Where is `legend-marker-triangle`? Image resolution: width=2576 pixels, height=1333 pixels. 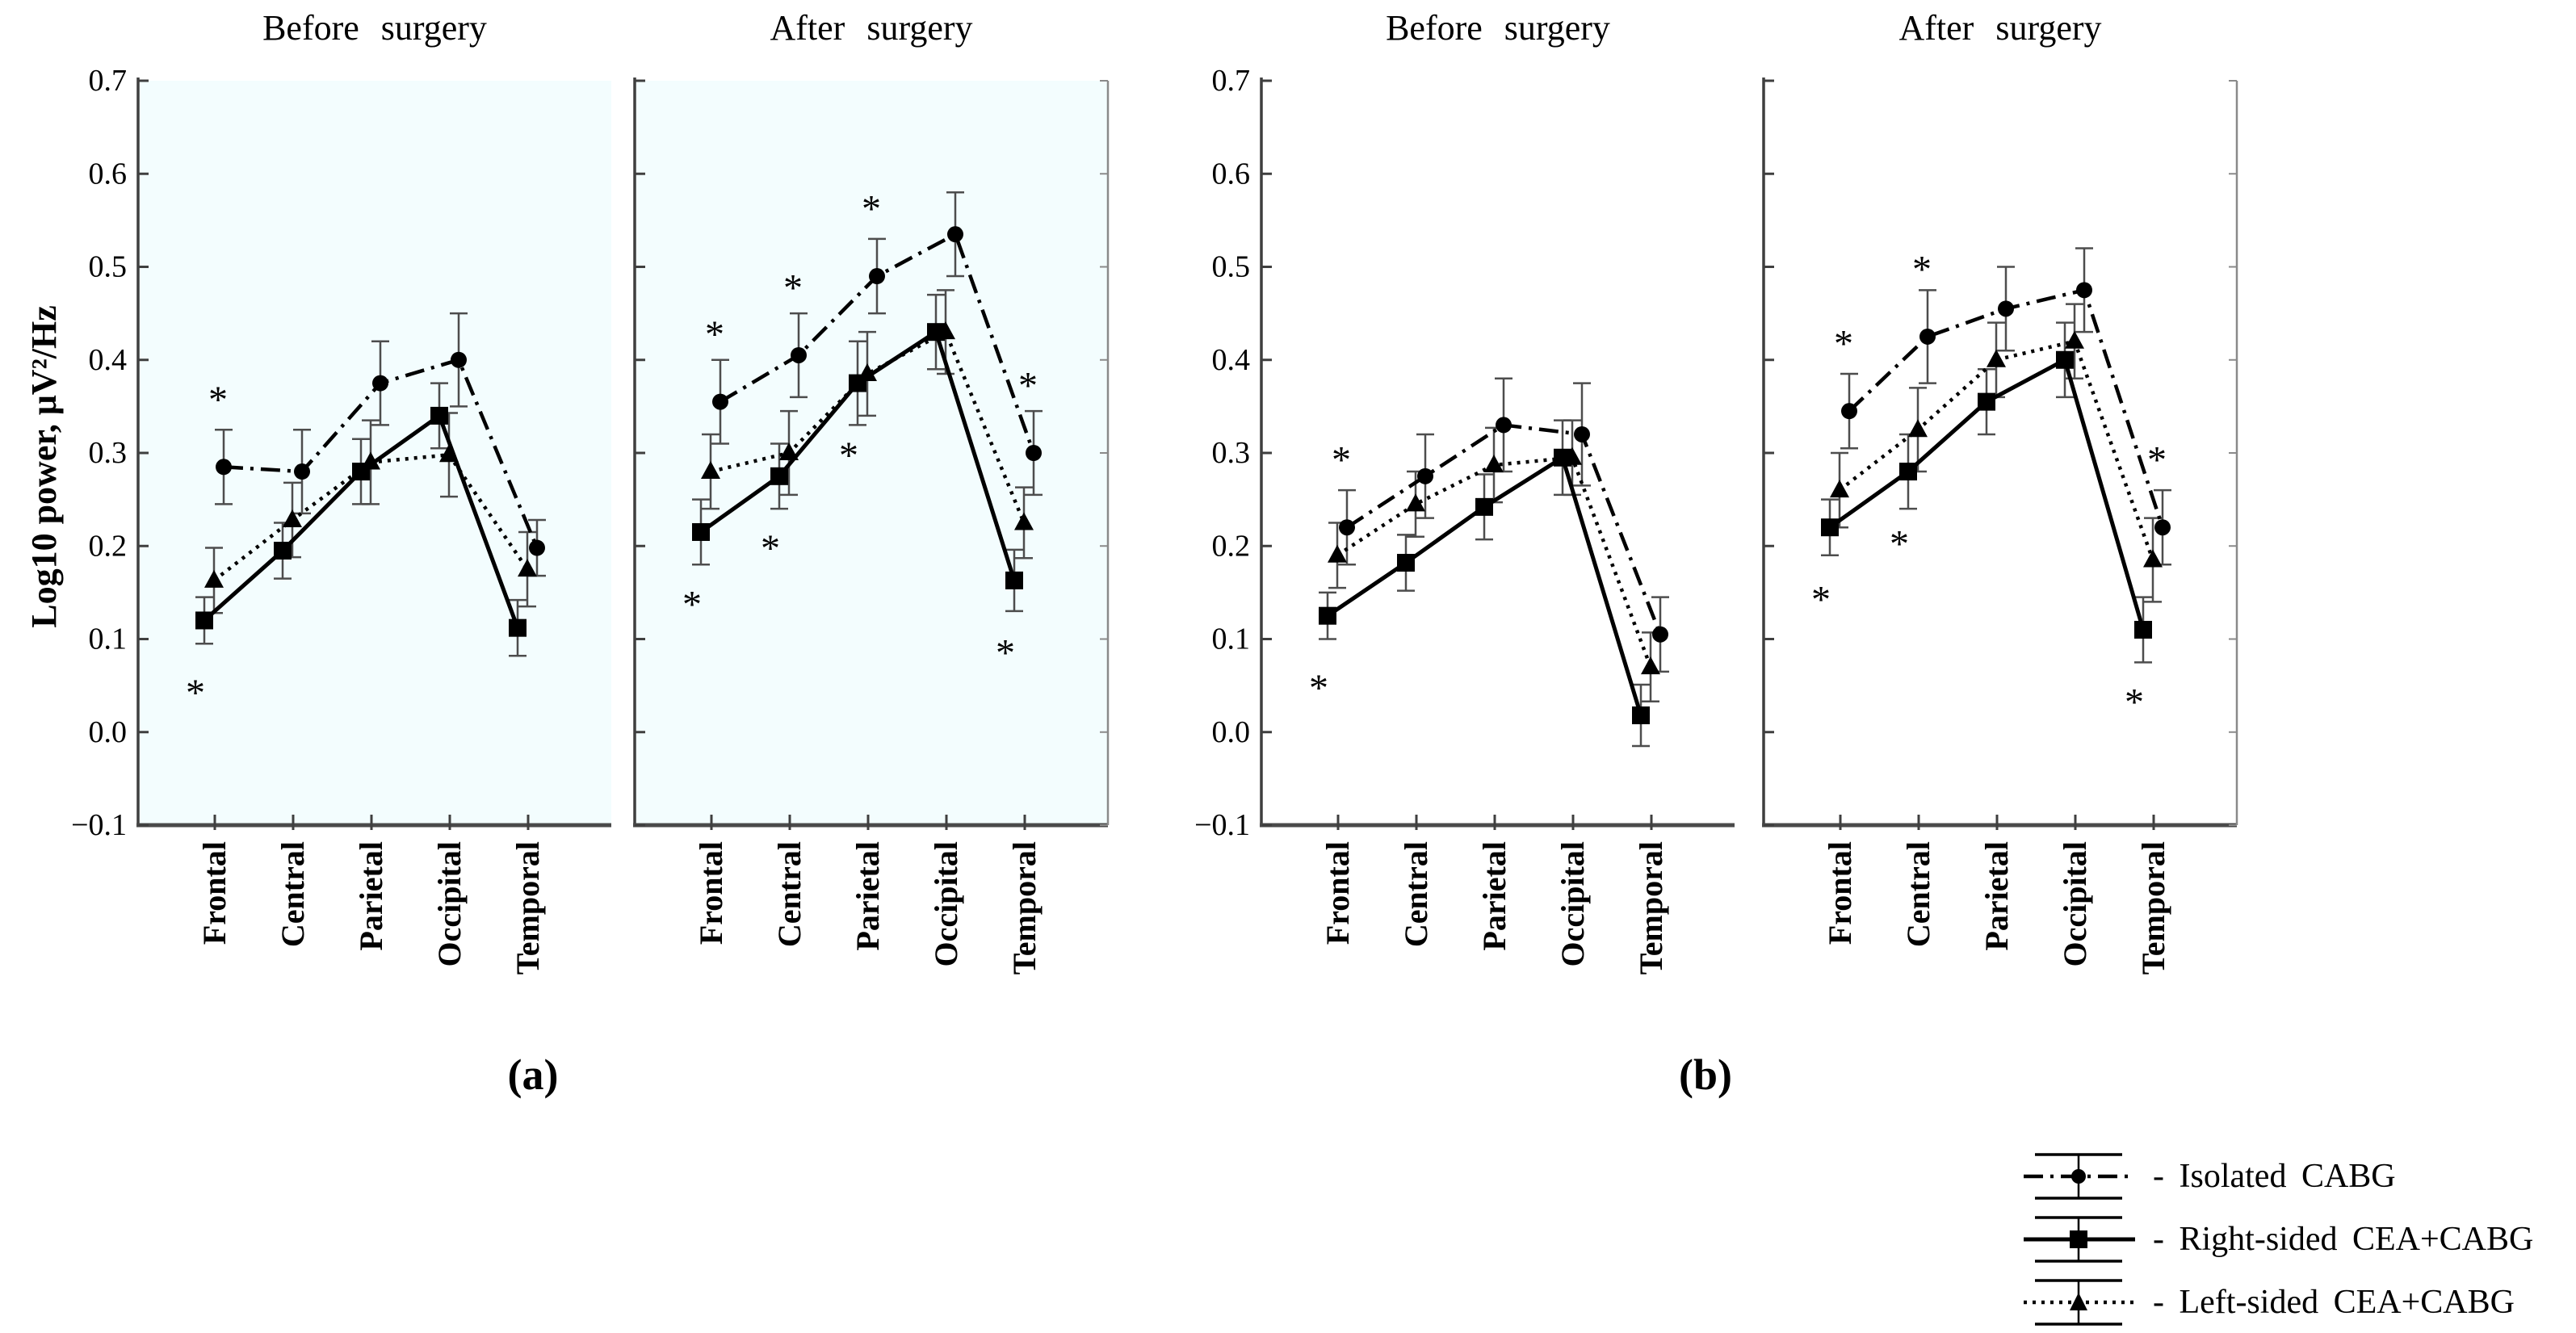
legend-marker-triangle is located at coordinates (2078, 1301).